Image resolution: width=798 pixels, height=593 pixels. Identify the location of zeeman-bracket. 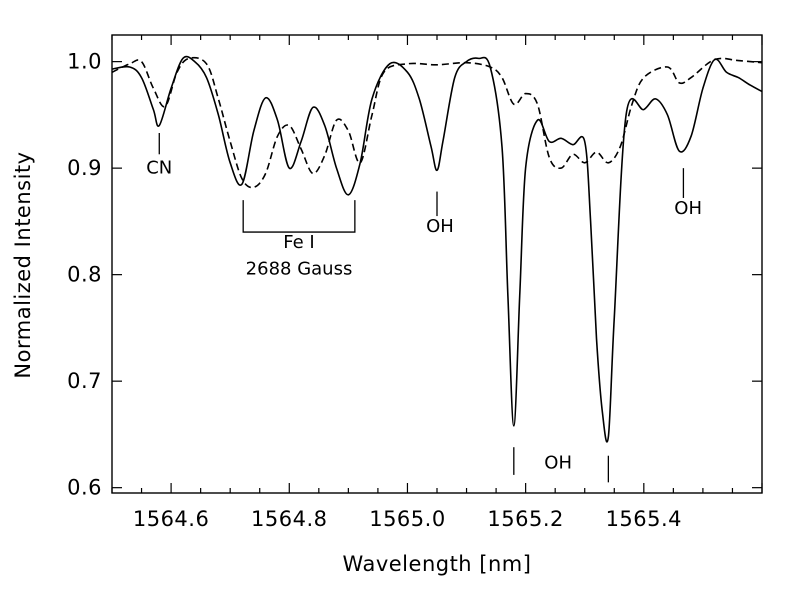
(299, 216).